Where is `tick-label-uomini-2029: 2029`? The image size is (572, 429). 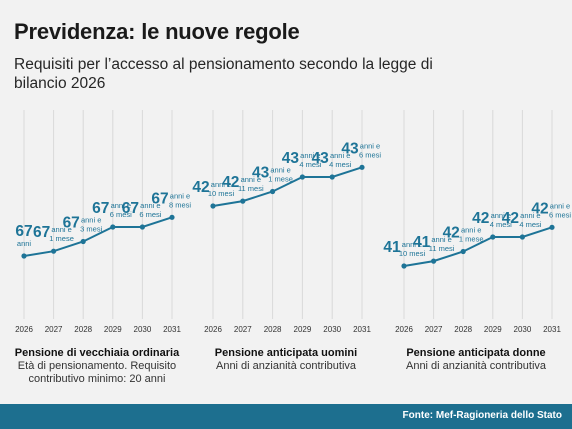 tick-label-uomini-2029: 2029 is located at coordinates (303, 329).